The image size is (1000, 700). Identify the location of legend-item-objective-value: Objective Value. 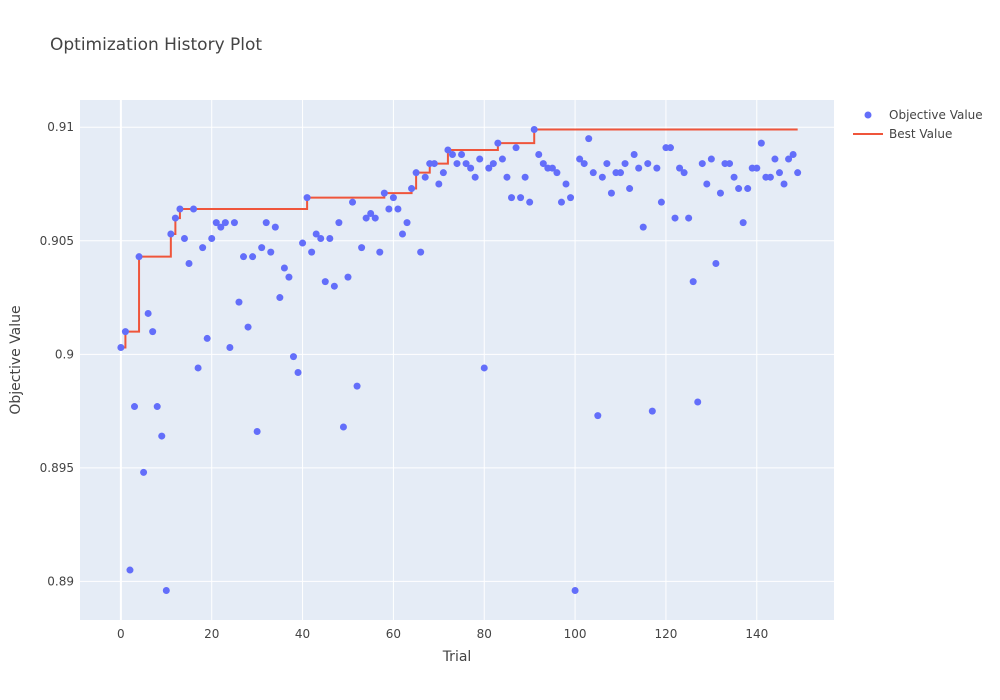
(923, 115).